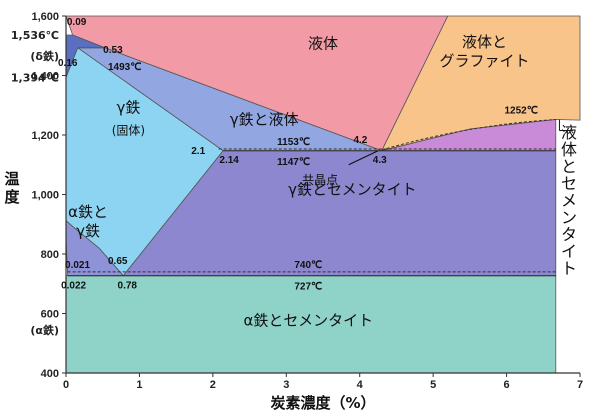  Describe the element at coordinates (264, 120) in the screenshot. I see `region-label-gamma-liquid: γ鉄と液体` at that location.